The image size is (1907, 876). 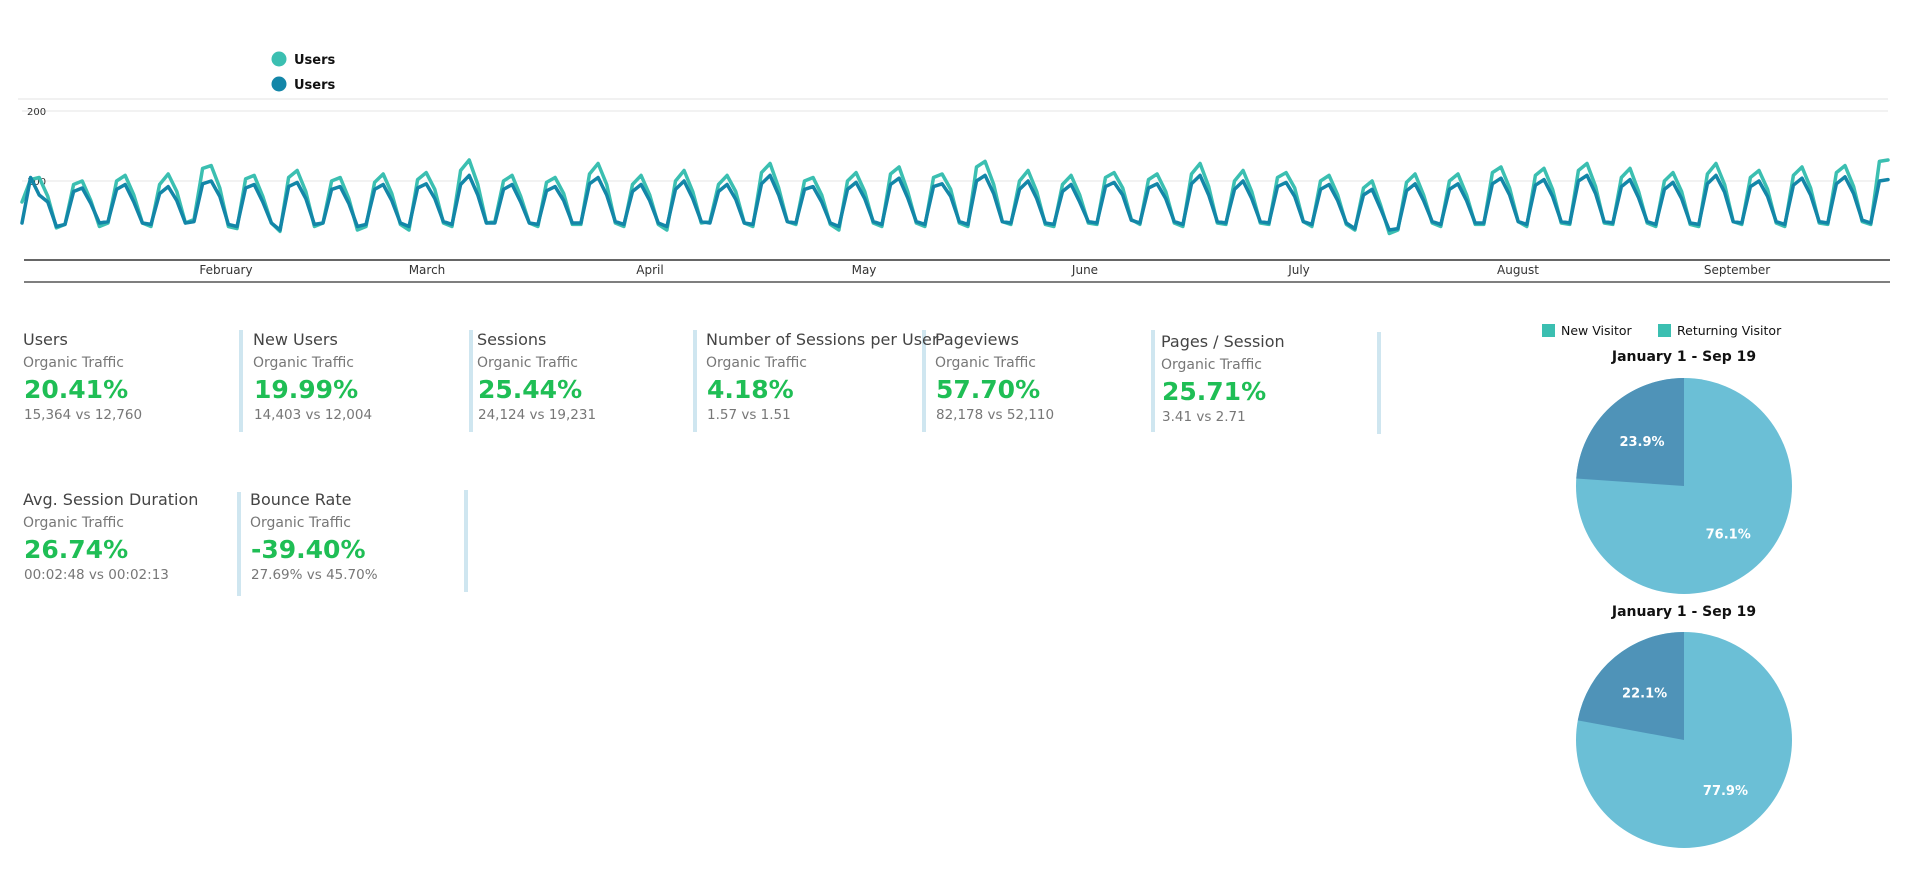 What do you see at coordinates (864, 270) in the screenshot?
I see `x-tick-label: May` at bounding box center [864, 270].